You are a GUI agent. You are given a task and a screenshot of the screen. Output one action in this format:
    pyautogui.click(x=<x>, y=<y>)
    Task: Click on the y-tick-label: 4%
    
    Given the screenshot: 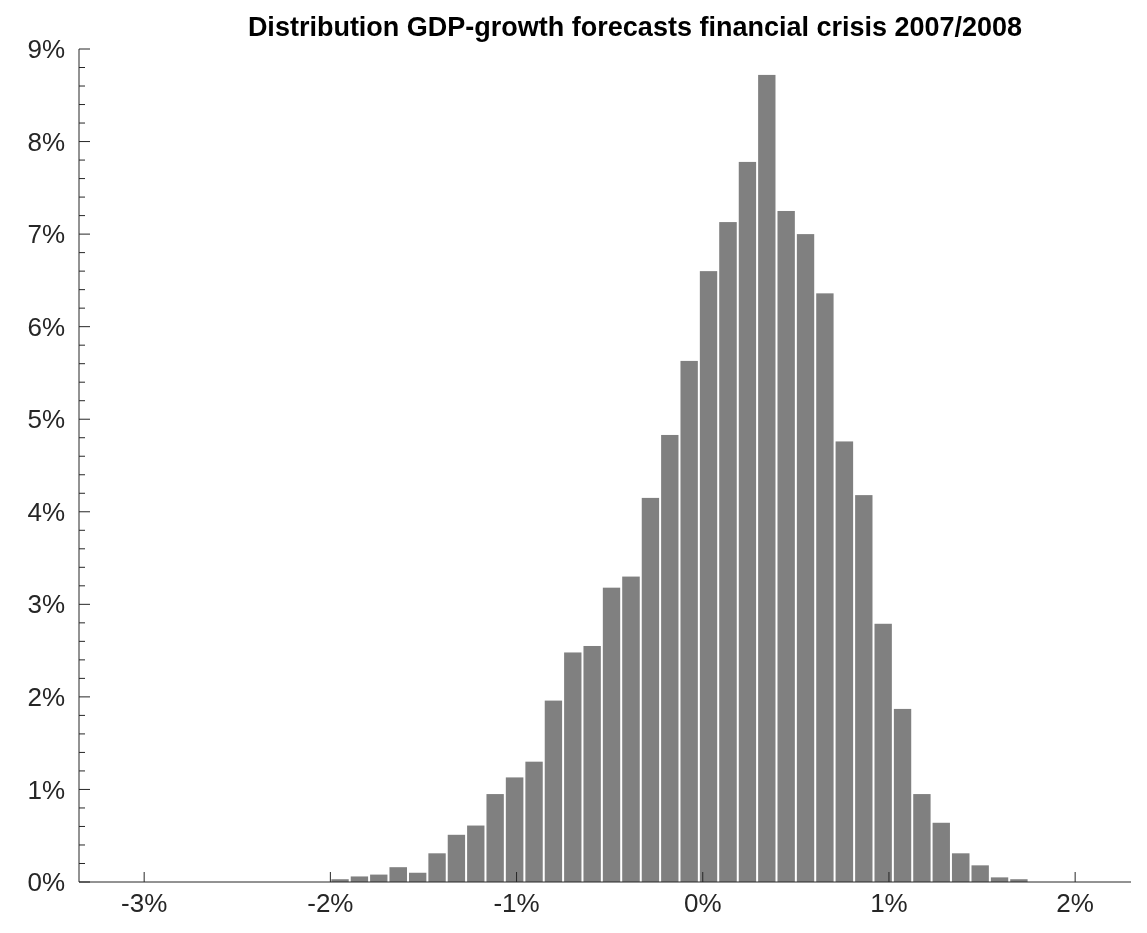 What is the action you would take?
    pyautogui.click(x=46, y=511)
    